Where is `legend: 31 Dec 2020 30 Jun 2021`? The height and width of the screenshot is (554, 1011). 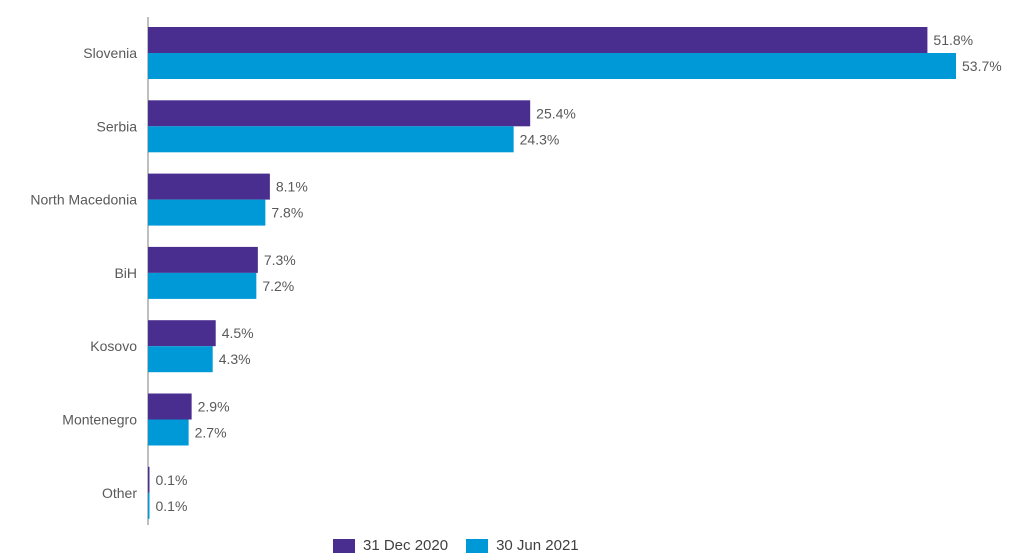 legend: 31 Dec 2020 30 Jun 2021 is located at coordinates (465, 545).